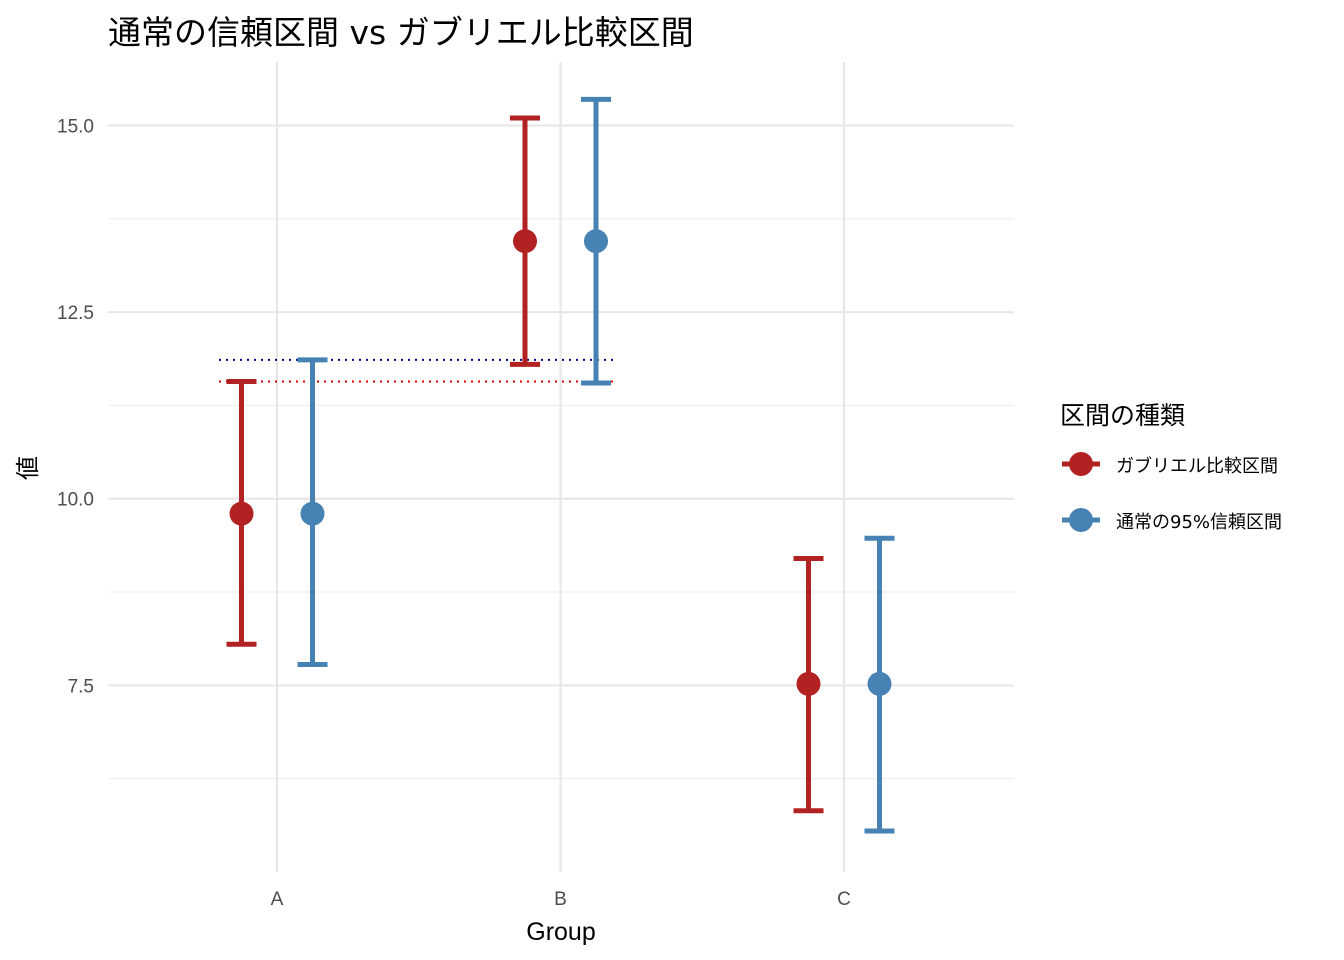 This screenshot has width=1344, height=960. What do you see at coordinates (560, 899) in the screenshot?
I see `x-tick-label: B` at bounding box center [560, 899].